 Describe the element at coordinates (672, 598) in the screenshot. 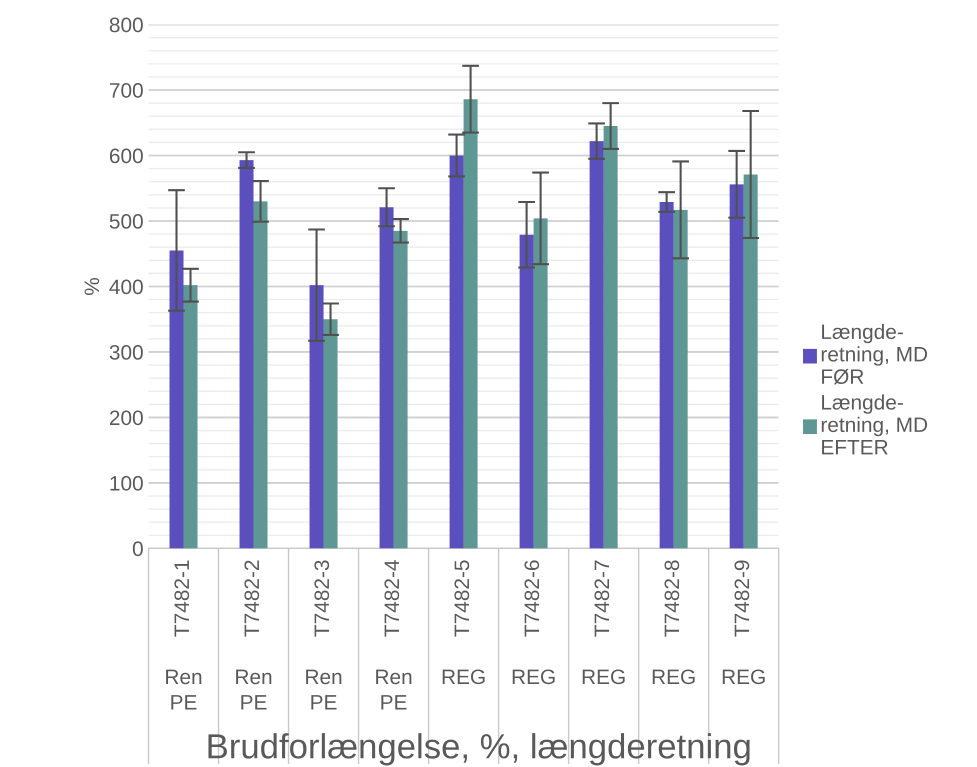

I see `x-tick-label: T7482-8` at that location.